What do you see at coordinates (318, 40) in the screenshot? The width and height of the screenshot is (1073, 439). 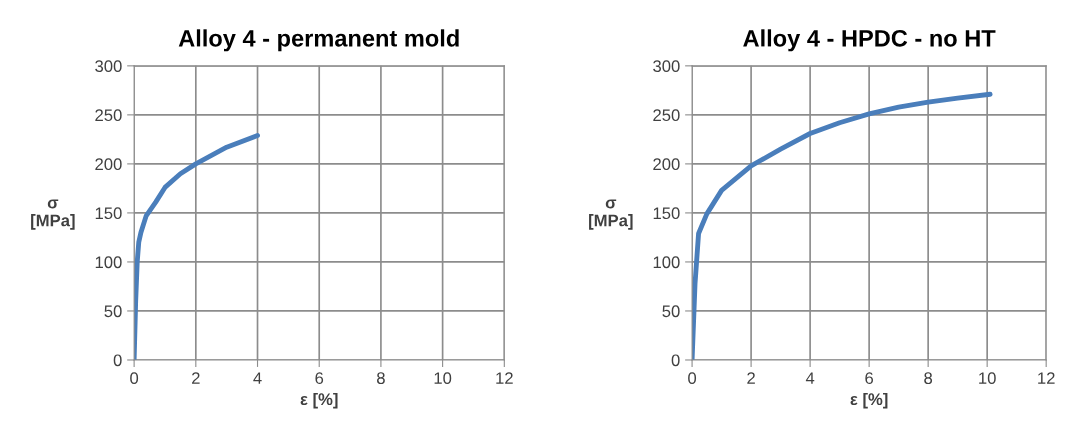 I see `chart-title: Alloy 4 - permanent mold` at bounding box center [318, 40].